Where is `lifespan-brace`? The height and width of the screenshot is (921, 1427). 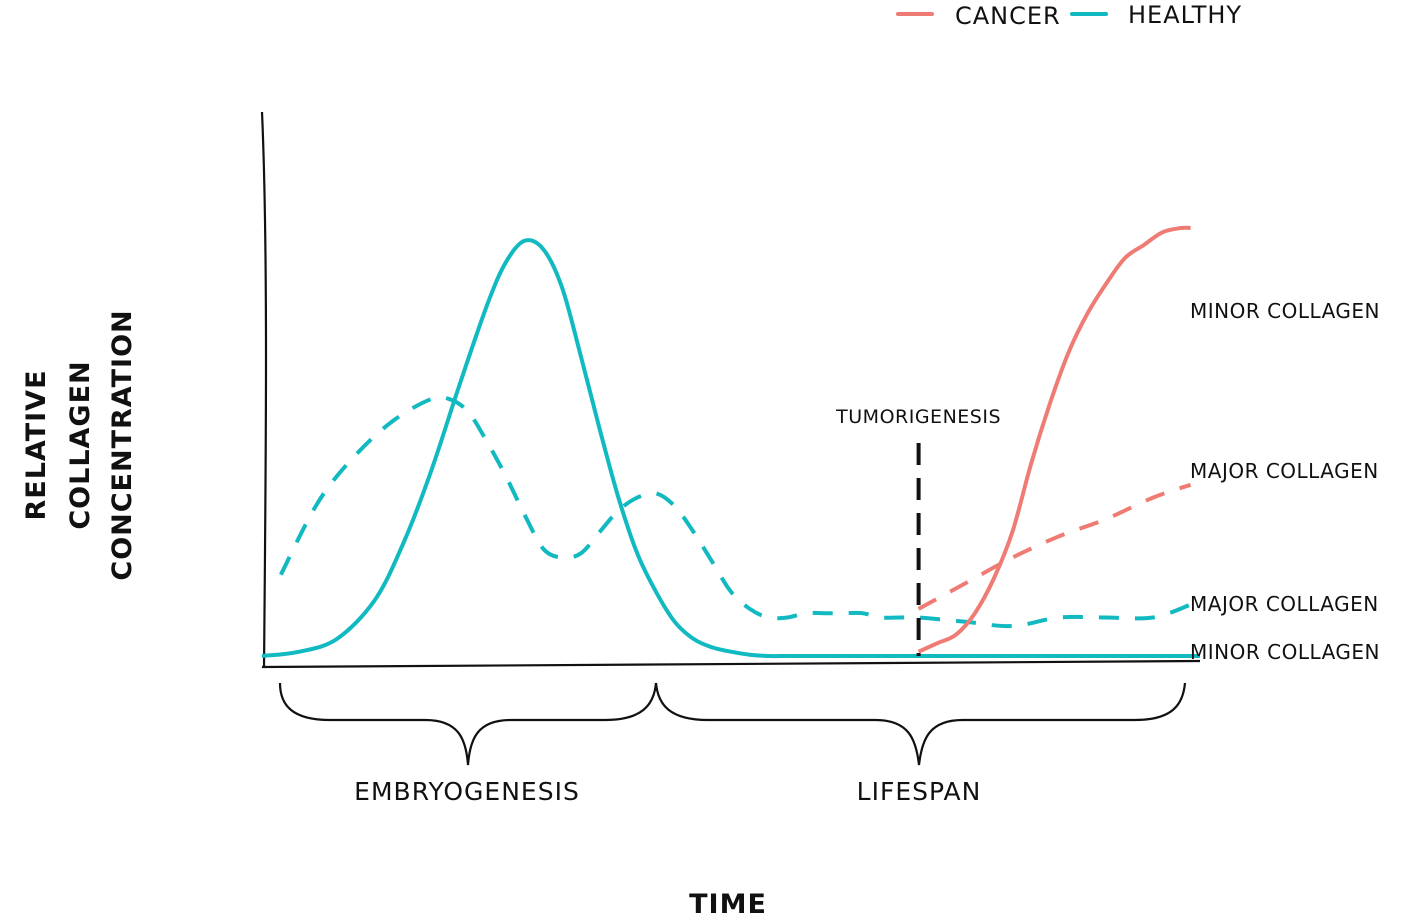 lifespan-brace is located at coordinates (920, 724).